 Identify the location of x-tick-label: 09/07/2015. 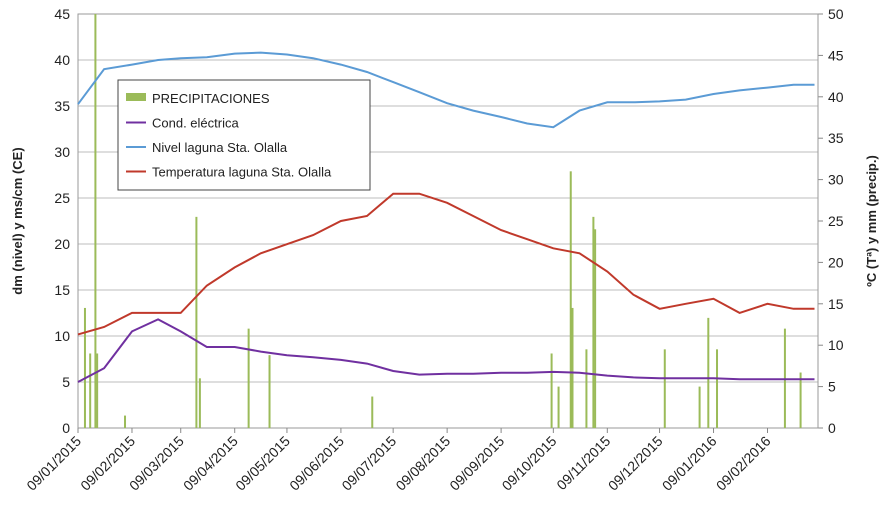
(368, 463).